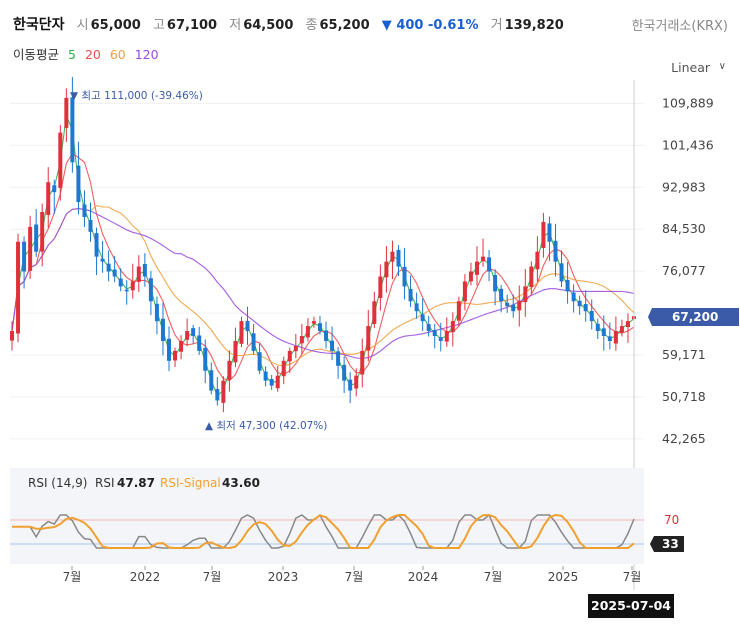  Describe the element at coordinates (670, 544) in the screenshot. I see `rsi-tick-33: 33` at that location.